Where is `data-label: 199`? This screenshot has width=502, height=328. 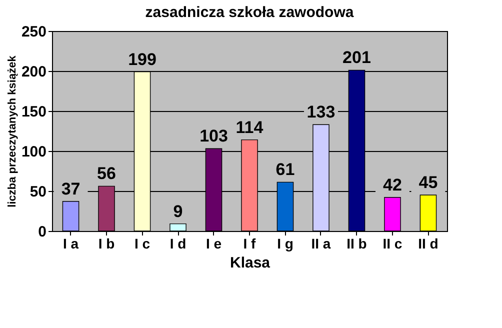
data-label: 199 is located at coordinates (142, 59).